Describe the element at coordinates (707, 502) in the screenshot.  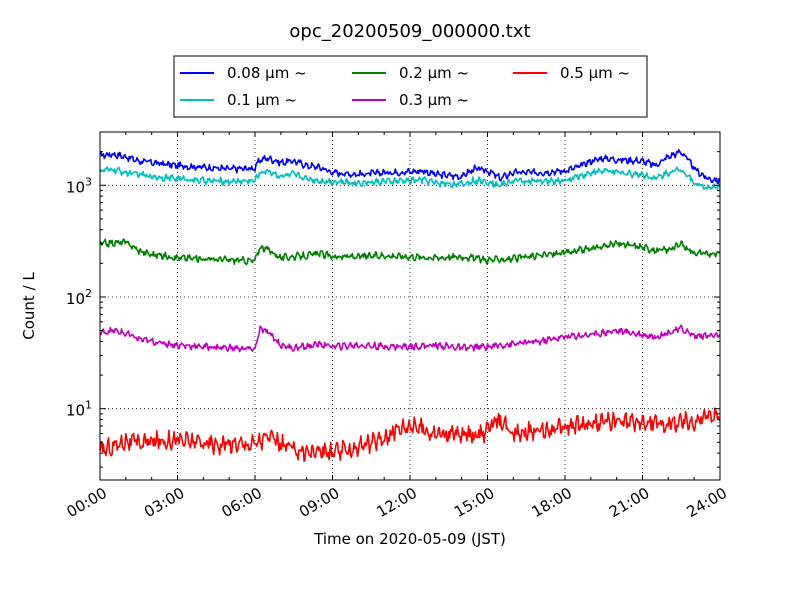
I see `x-tick-label: 24:00` at that location.